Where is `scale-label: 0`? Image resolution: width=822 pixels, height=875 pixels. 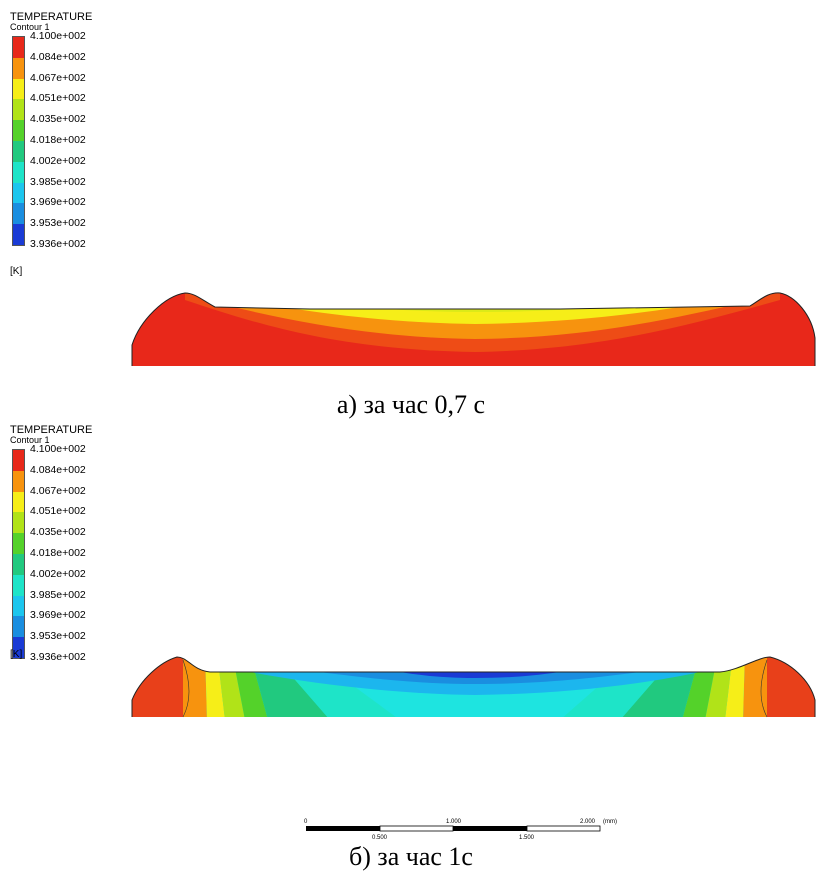 scale-label: 0 is located at coordinates (306, 822).